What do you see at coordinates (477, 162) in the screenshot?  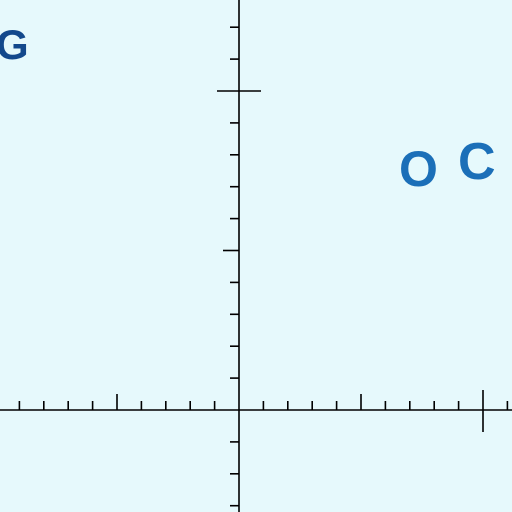 I see `label-c: C` at bounding box center [477, 162].